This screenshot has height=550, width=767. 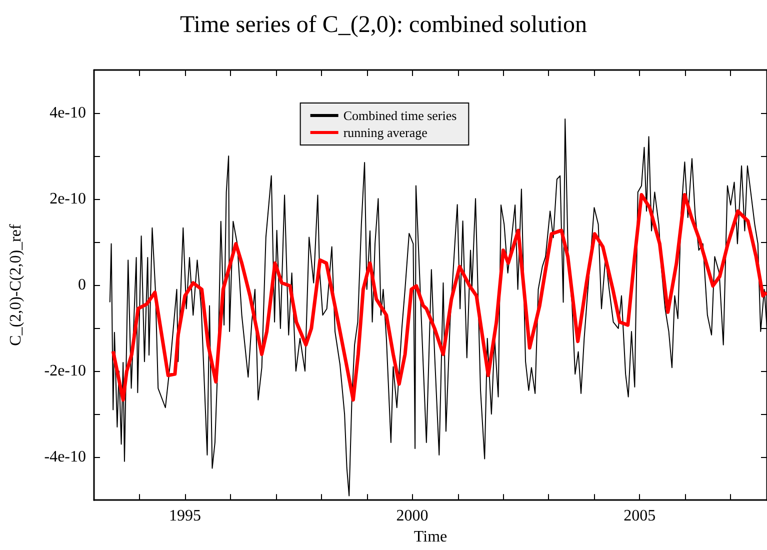 What do you see at coordinates (431, 537) in the screenshot?
I see `x-axis-title: Time` at bounding box center [431, 537].